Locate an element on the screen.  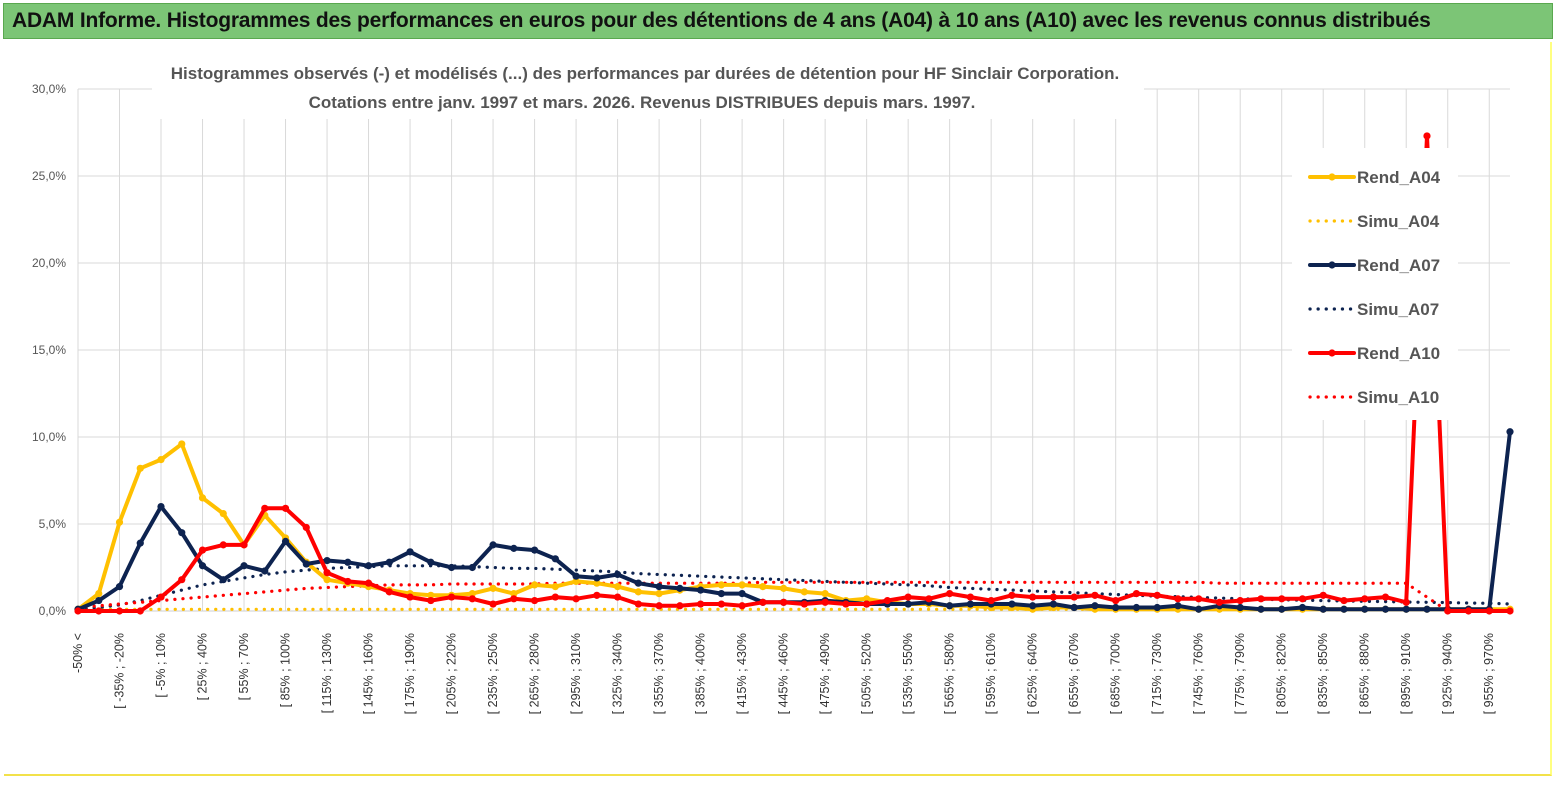
title-background is located at coordinates (648, 88).